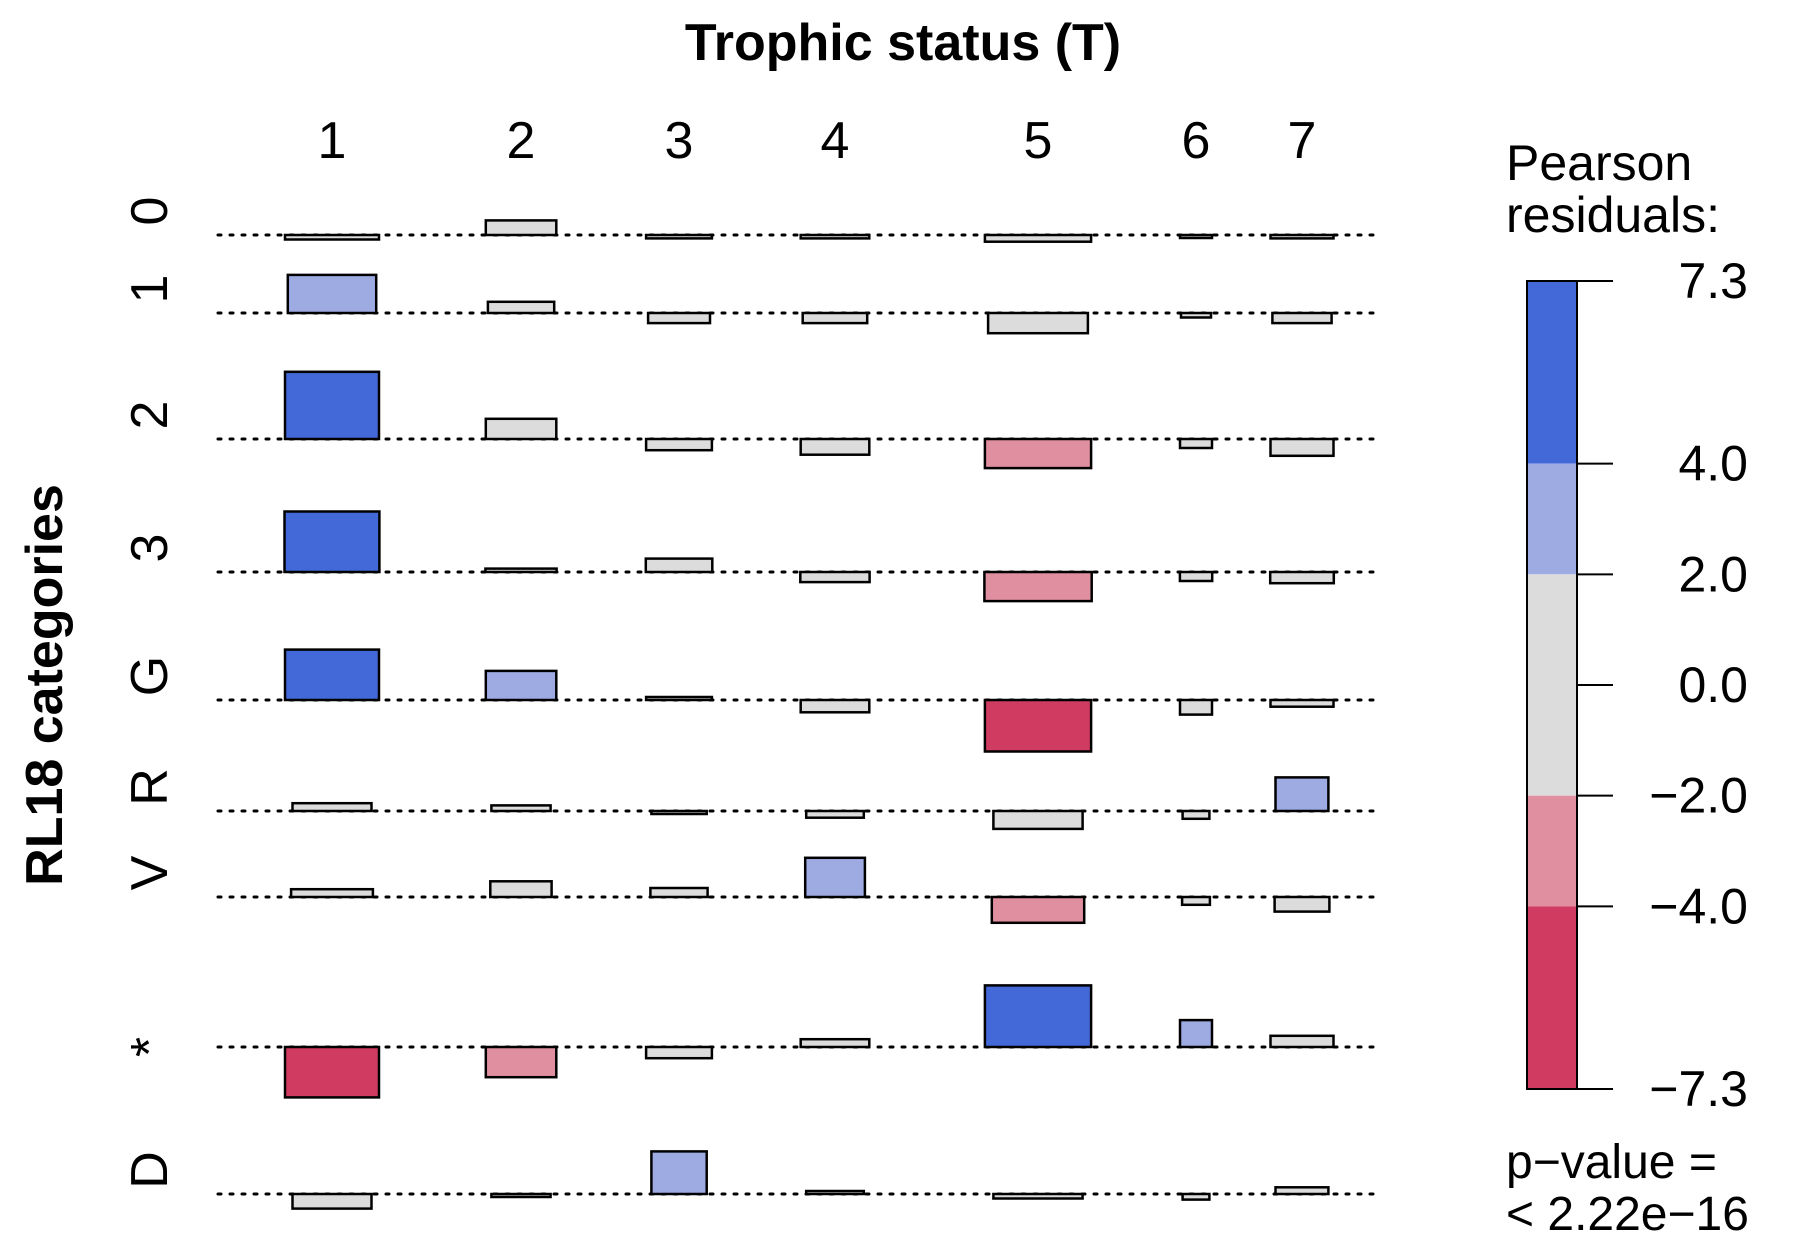 This screenshot has width=1804, height=1242. I want to click on legend-tick-3: 0.0, so click(1713, 685).